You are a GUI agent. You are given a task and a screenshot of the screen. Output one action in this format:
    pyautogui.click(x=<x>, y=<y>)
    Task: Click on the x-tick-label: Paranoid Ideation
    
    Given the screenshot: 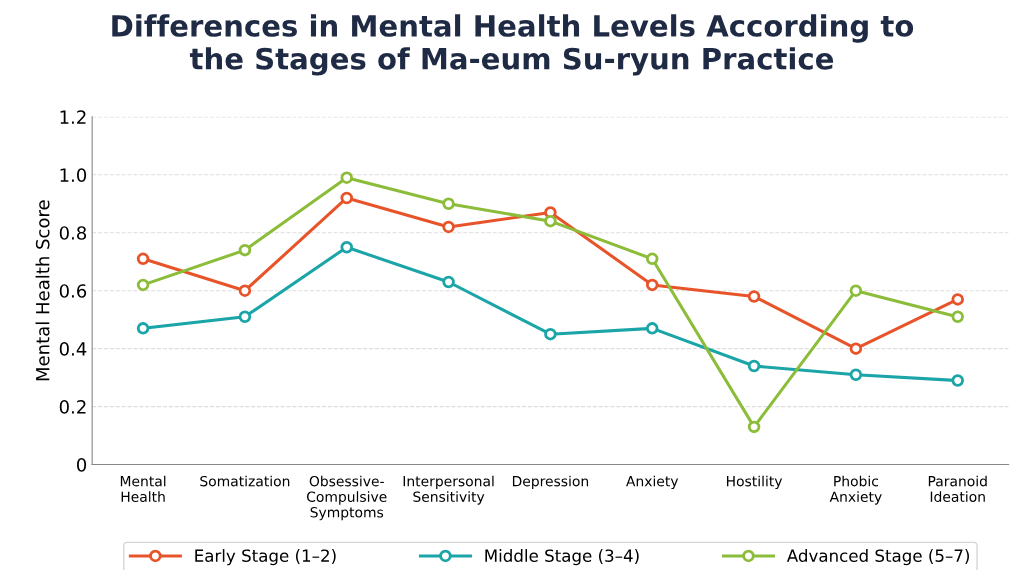 What is the action you would take?
    pyautogui.click(x=957, y=488)
    